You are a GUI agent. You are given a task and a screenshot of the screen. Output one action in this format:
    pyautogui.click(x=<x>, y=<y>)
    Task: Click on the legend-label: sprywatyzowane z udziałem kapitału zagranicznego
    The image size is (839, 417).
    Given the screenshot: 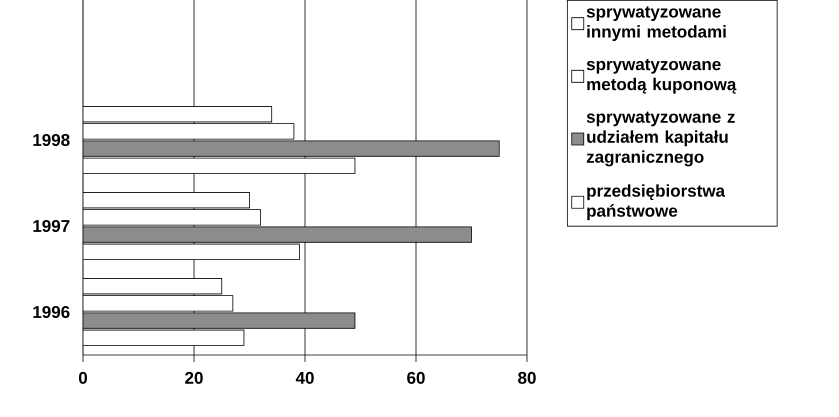 What is the action you would take?
    pyautogui.click(x=660, y=139)
    